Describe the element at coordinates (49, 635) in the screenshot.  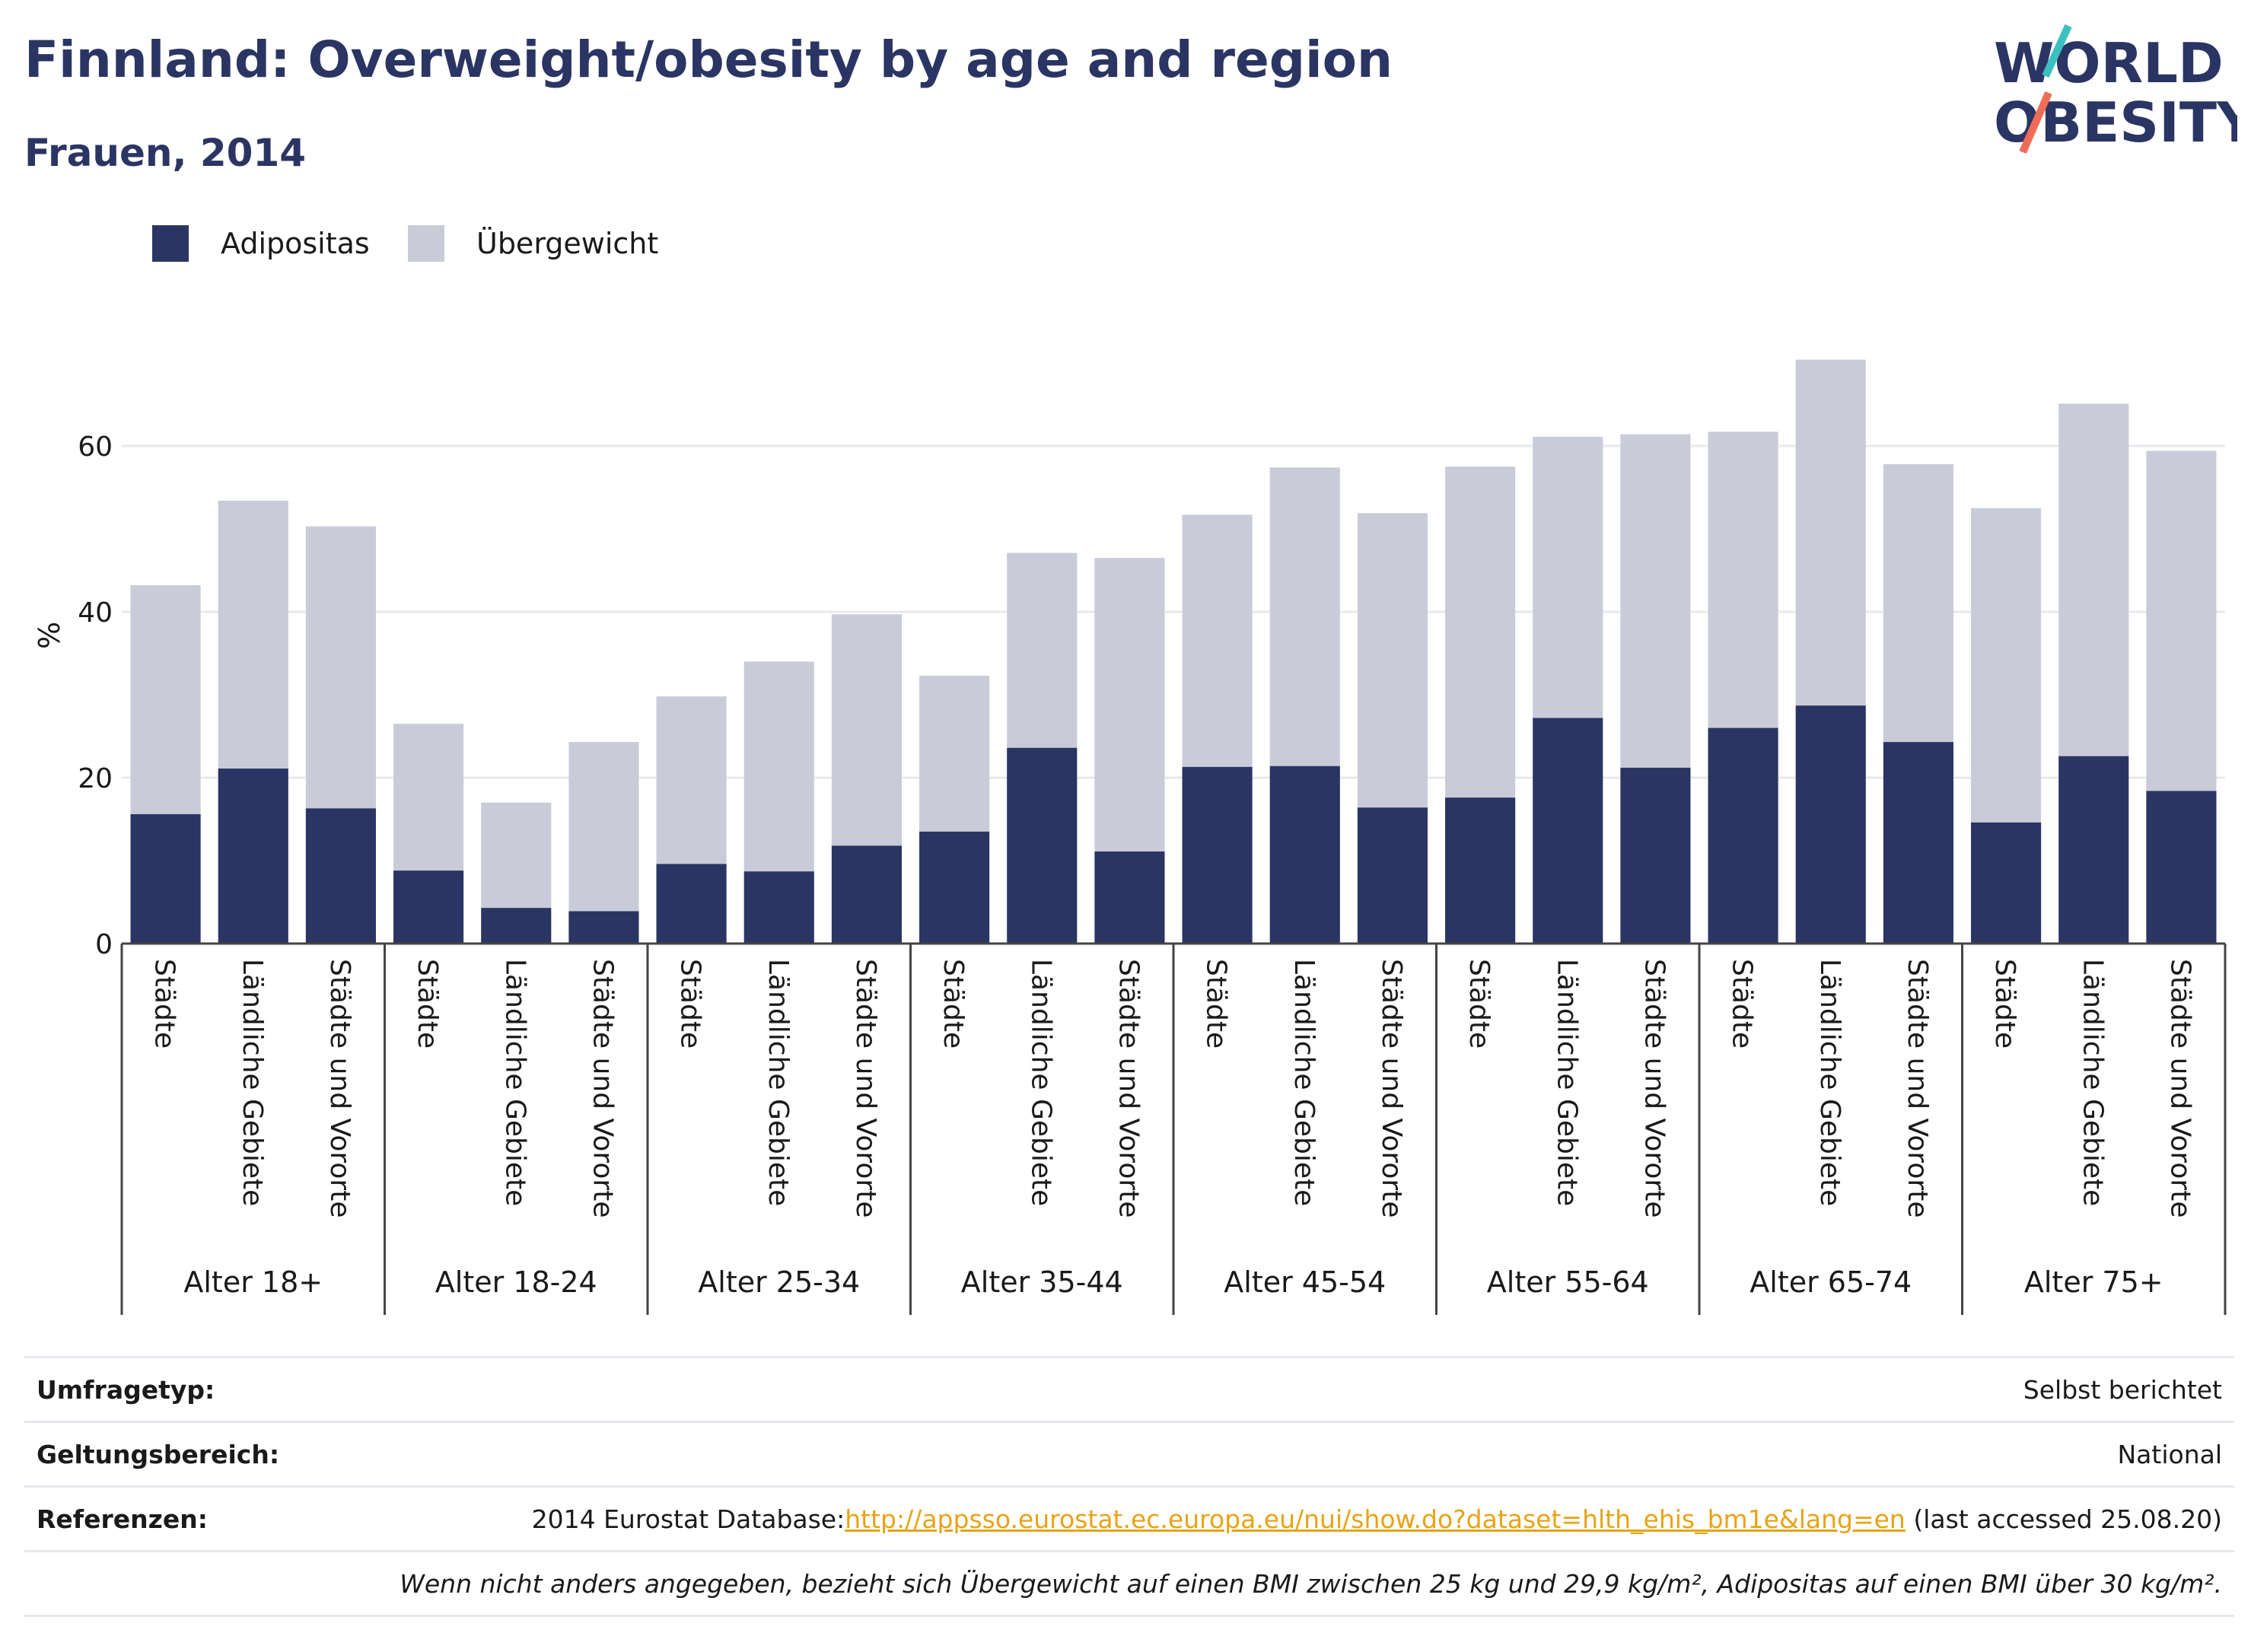
I see `y-axis-label: %` at that location.